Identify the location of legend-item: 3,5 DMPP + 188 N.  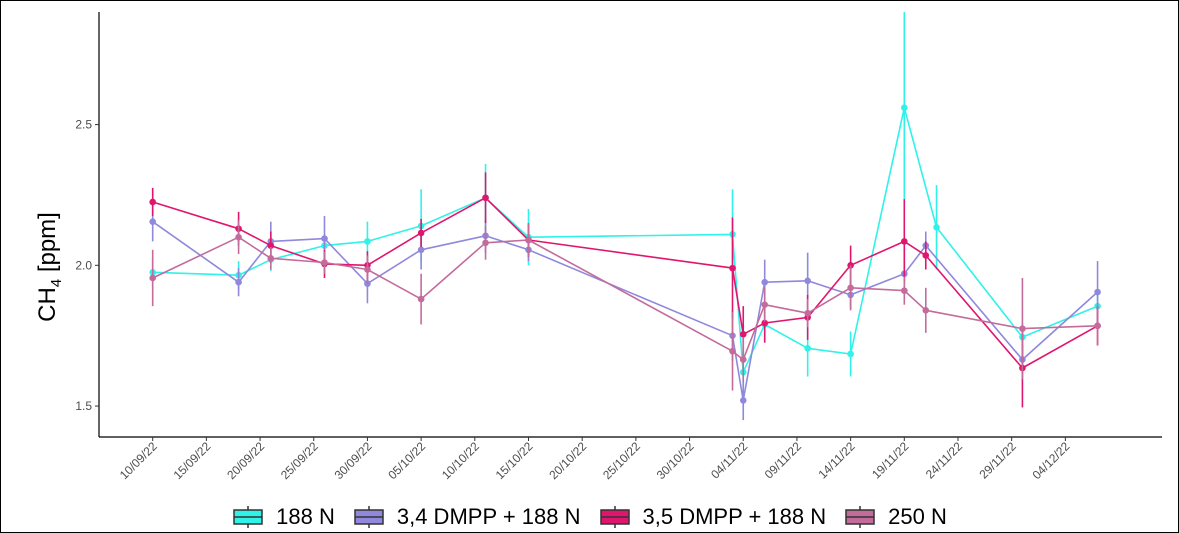
(713, 516).